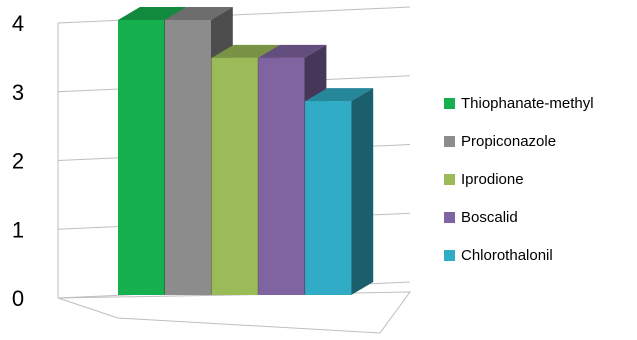  Describe the element at coordinates (234, 312) in the screenshot. I see `floor` at that location.